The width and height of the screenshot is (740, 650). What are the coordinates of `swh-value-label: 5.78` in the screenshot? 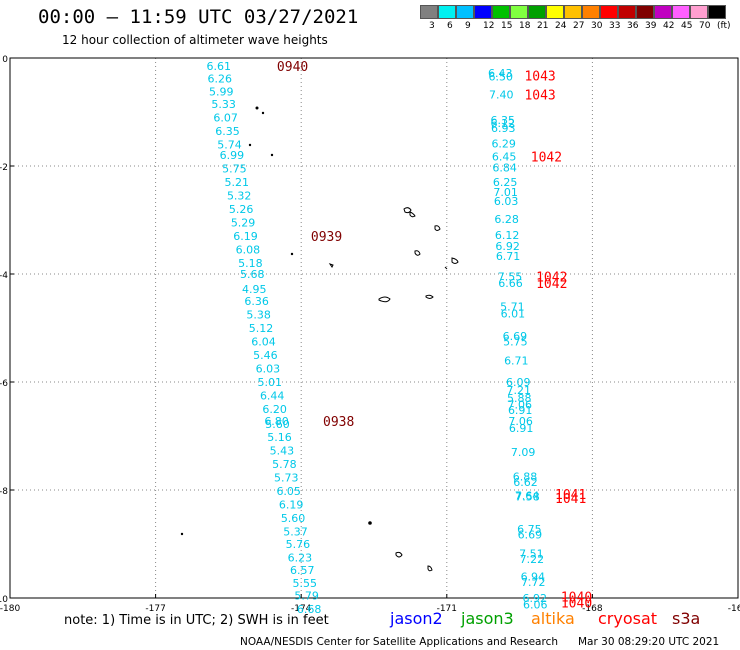 It's located at (284, 464).